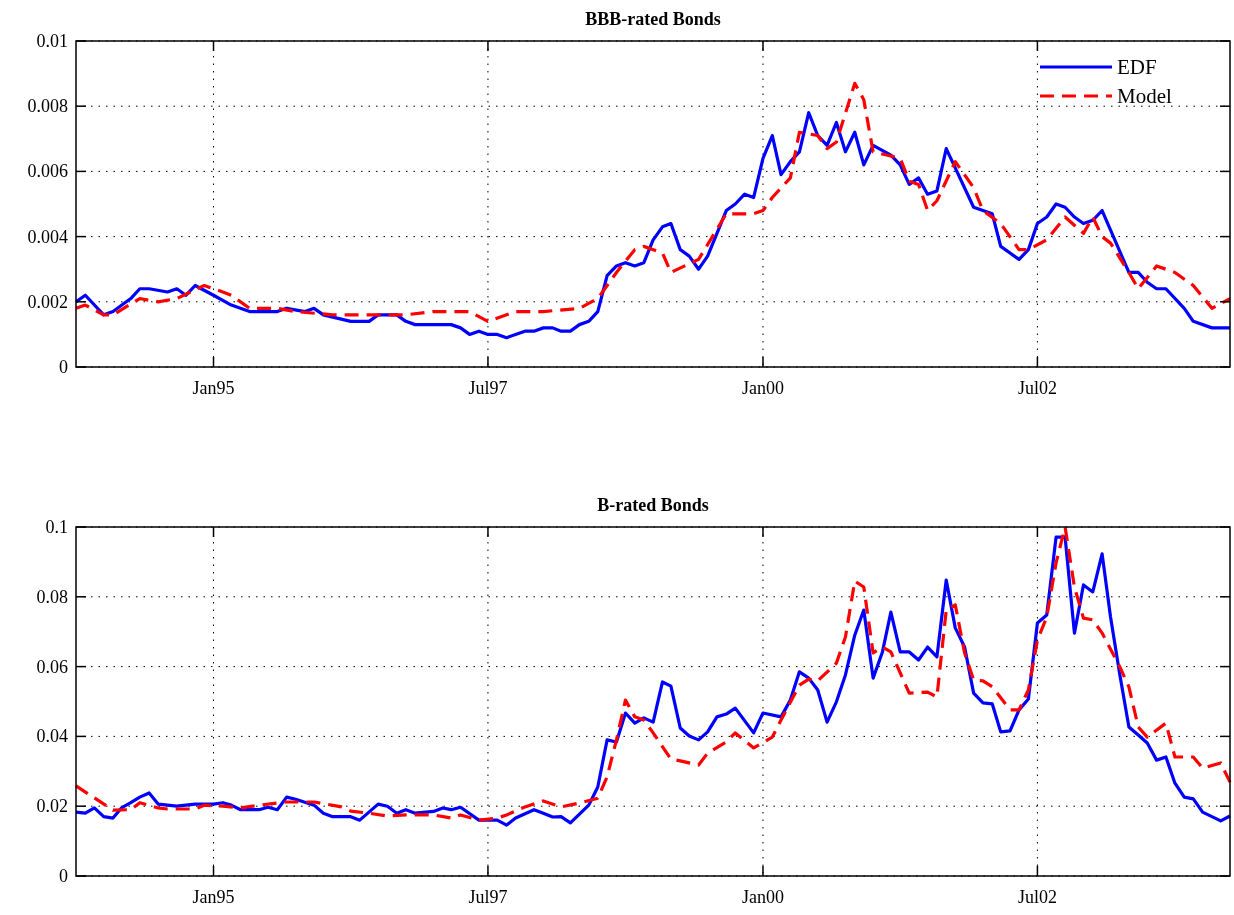  I want to click on chart-title: BBB-rated Bonds, so click(653, 19).